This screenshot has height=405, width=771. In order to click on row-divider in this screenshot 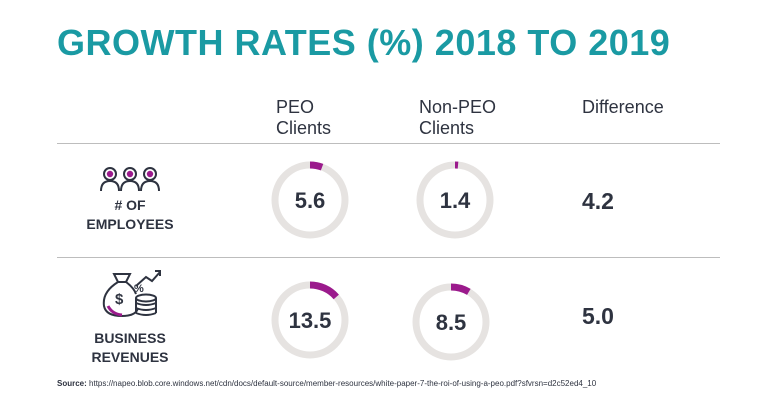, I will do `click(388, 257)`.